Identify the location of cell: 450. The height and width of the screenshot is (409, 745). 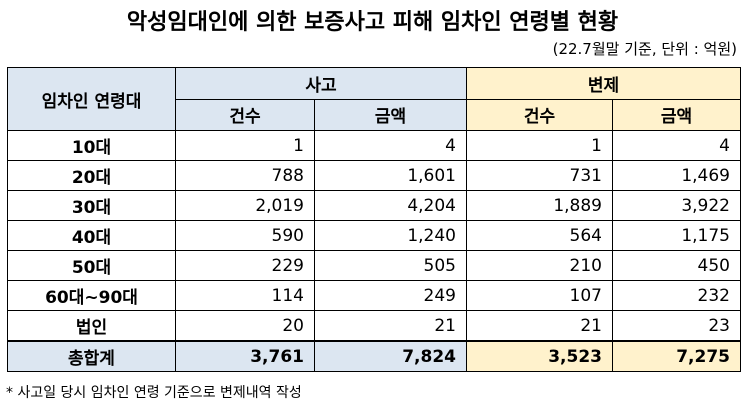
(676, 265).